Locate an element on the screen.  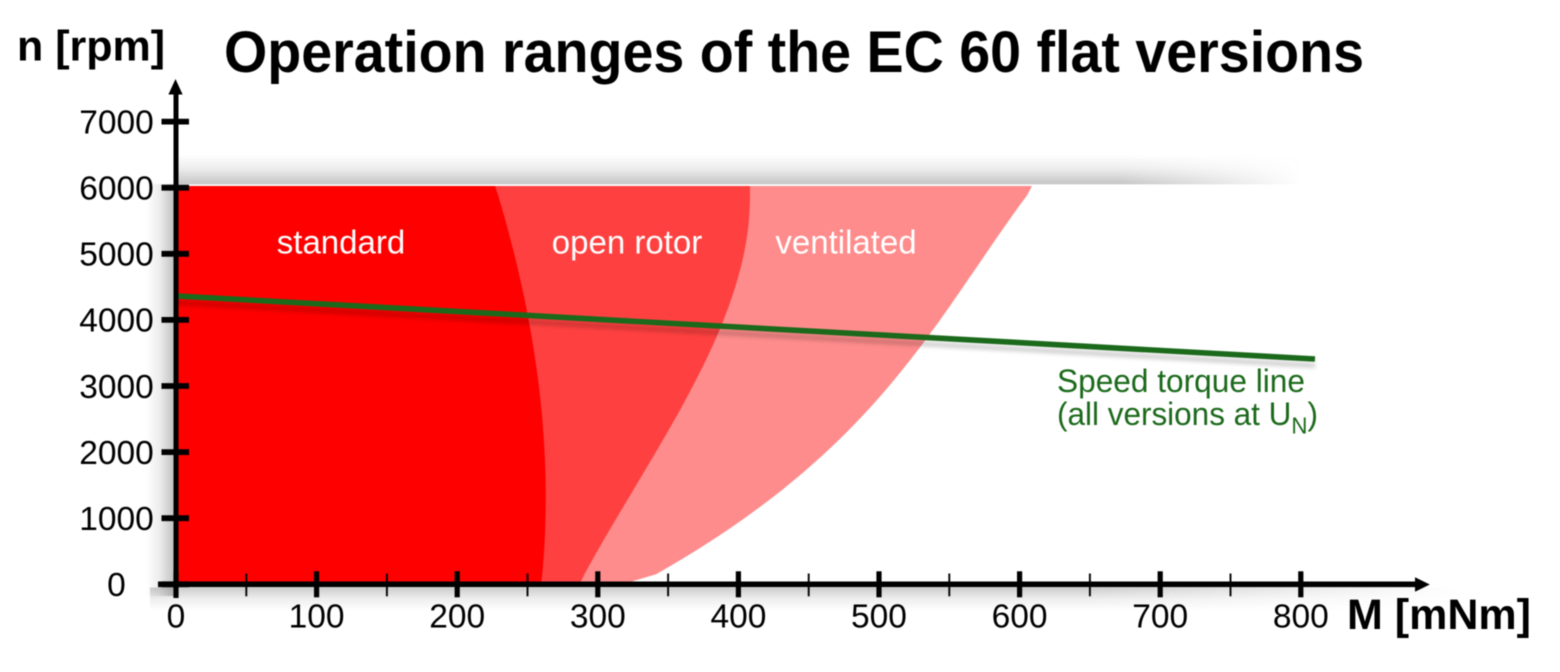
svg-text: 400 is located at coordinates (738, 617).